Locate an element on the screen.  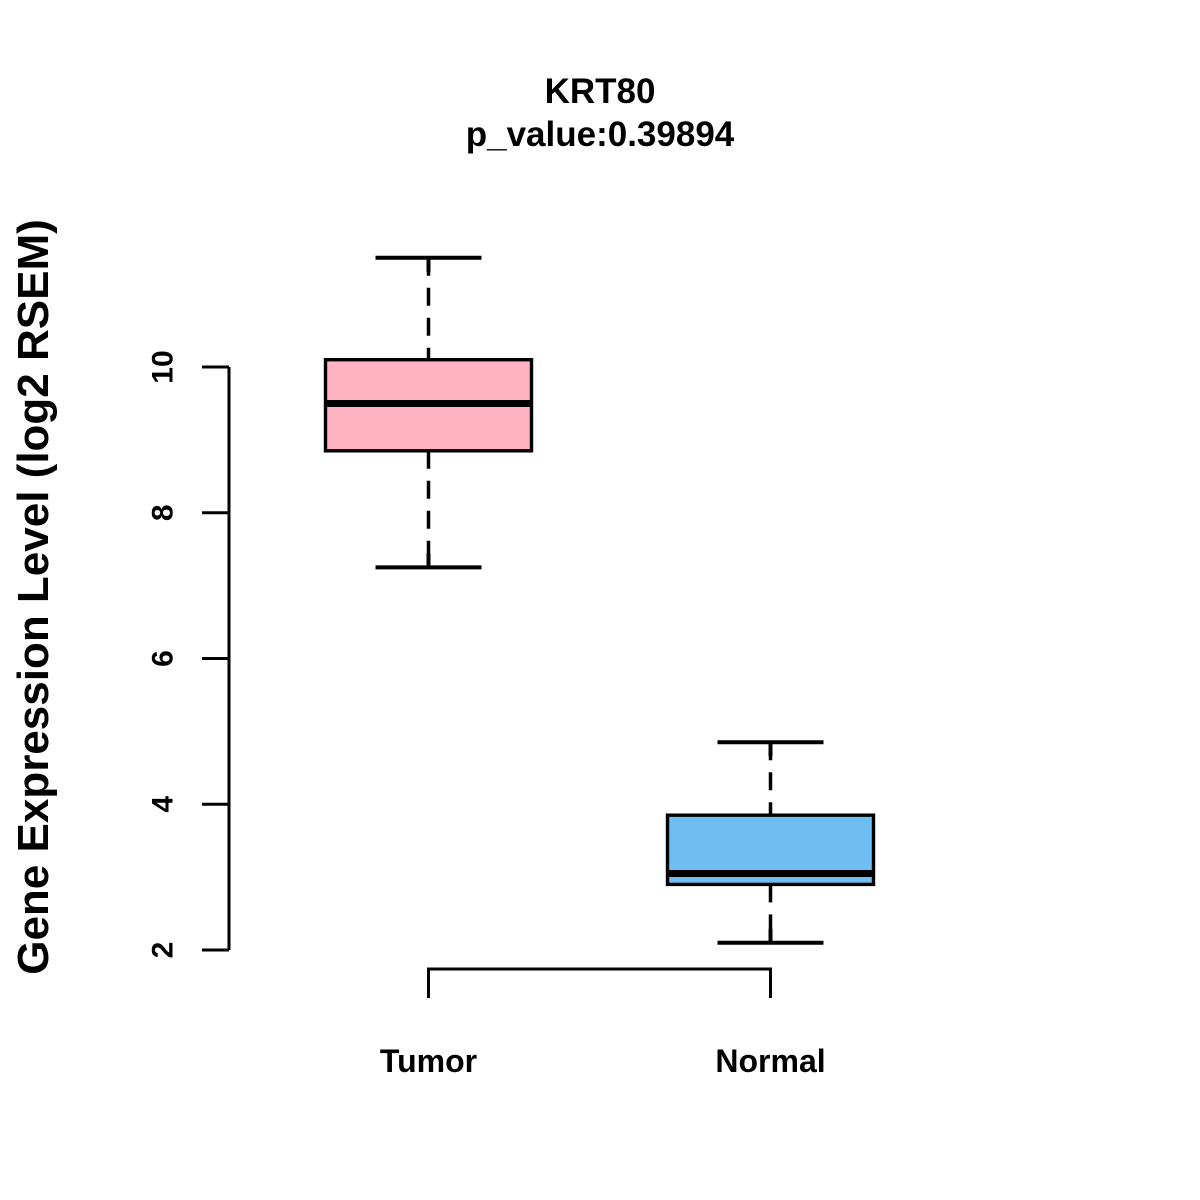
y-tick-label: 4 is located at coordinates (163, 804).